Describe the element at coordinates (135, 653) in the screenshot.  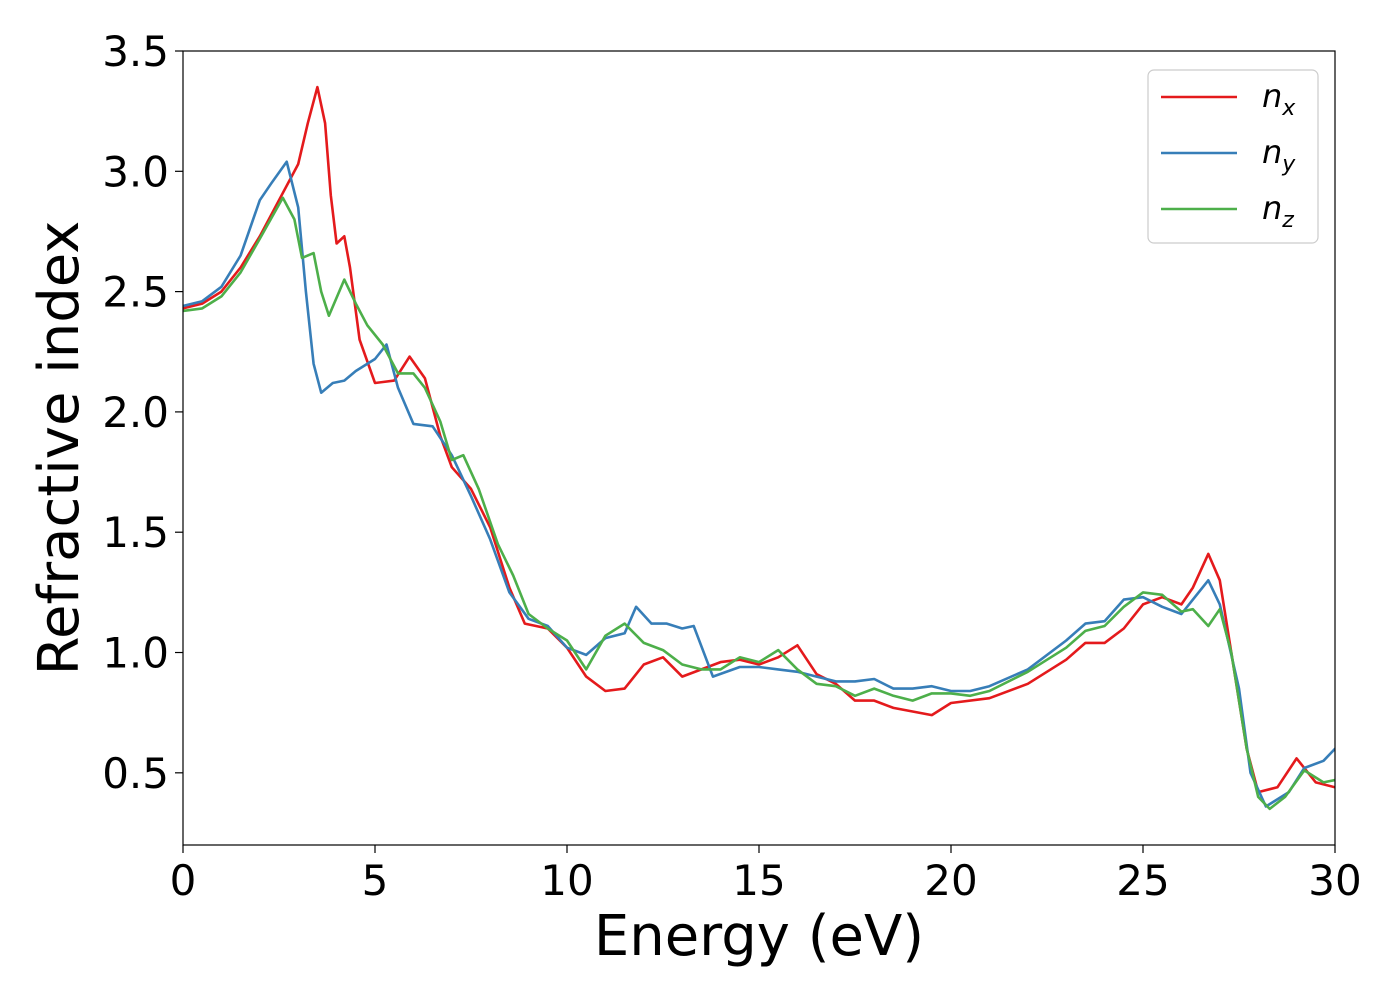
I see `y-tick-label: 1.0` at that location.